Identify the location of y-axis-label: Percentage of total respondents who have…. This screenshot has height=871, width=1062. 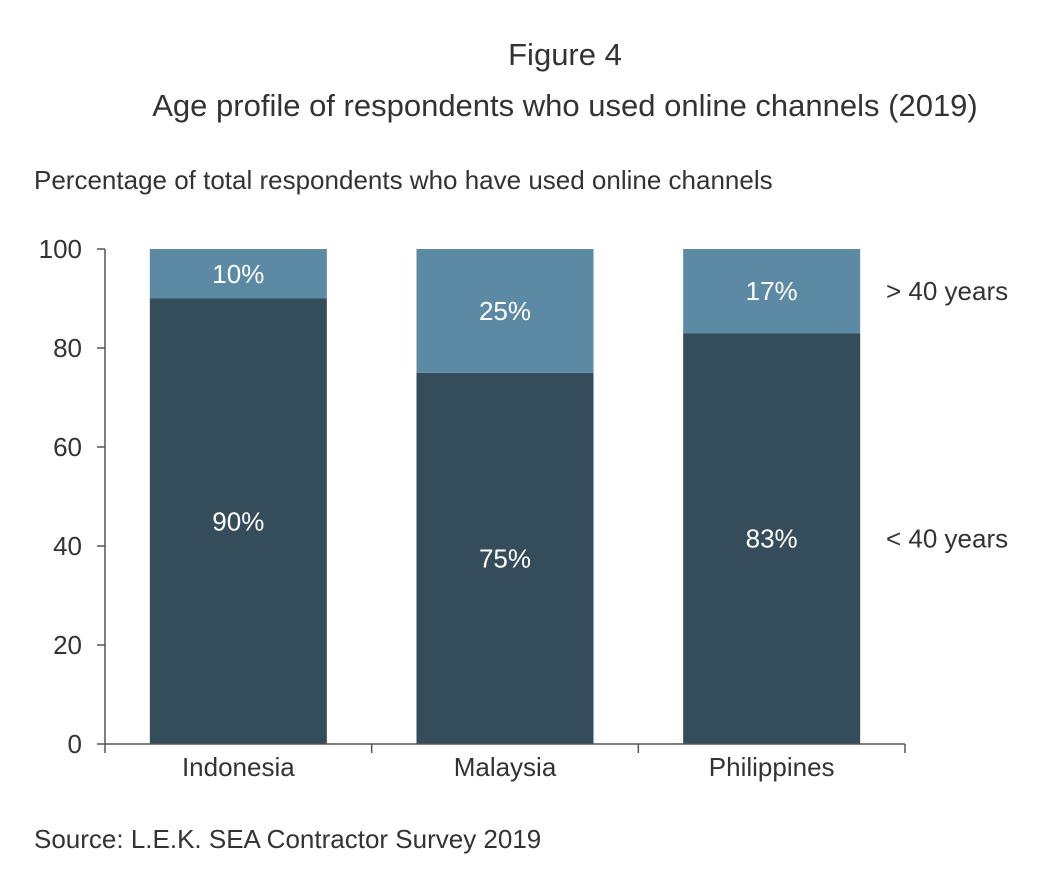
(403, 180).